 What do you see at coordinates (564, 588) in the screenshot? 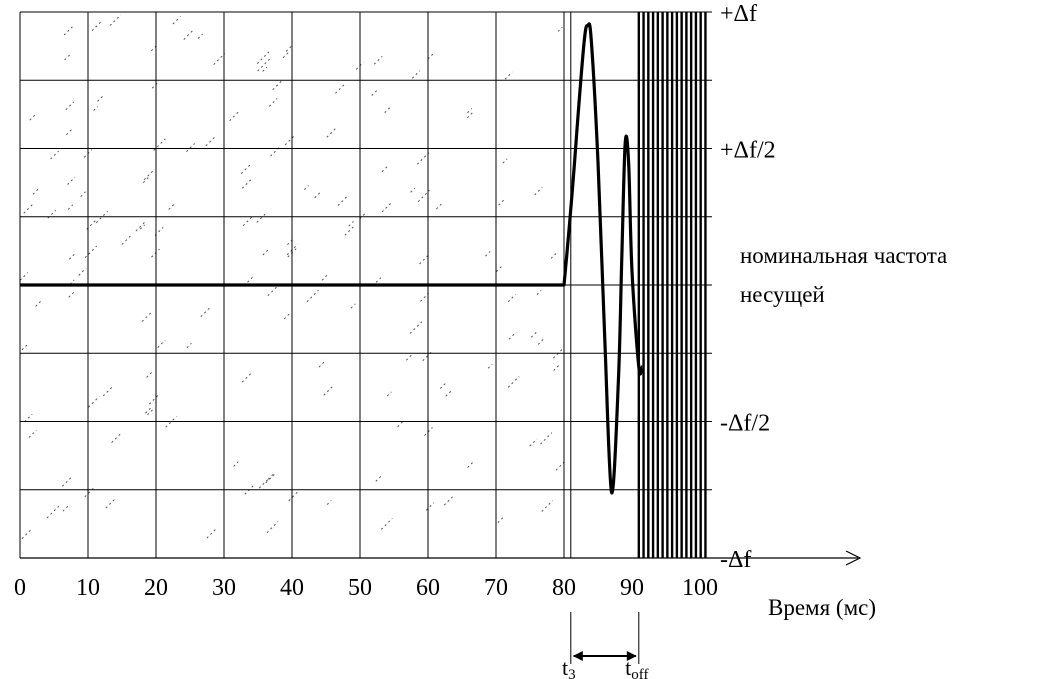
I see `x-tick-label: 80` at bounding box center [564, 588].